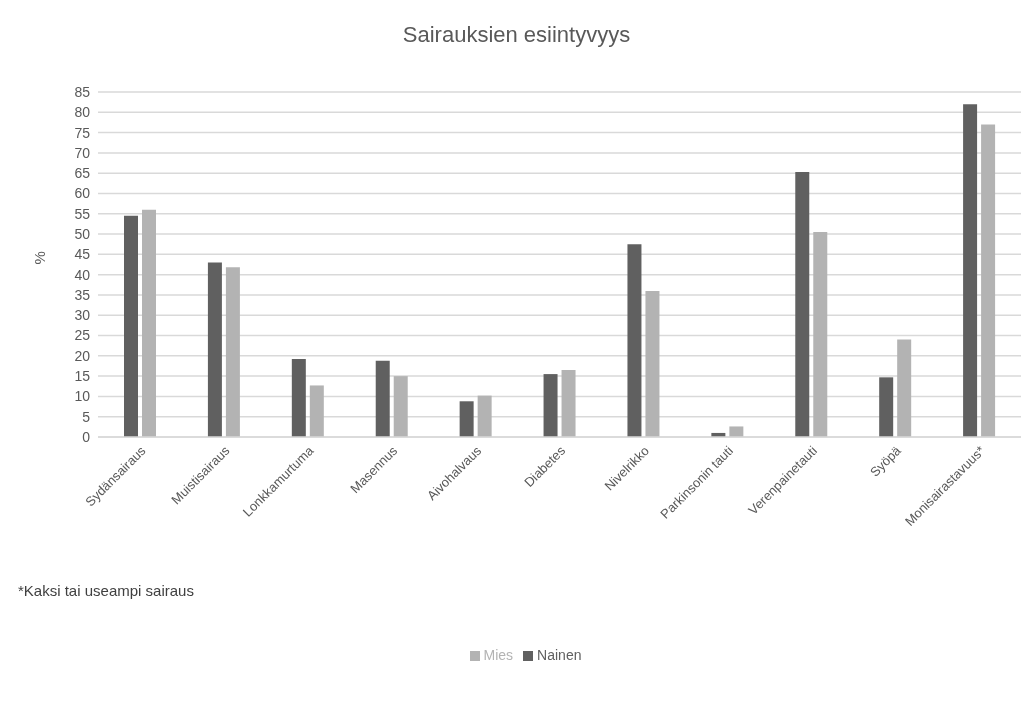 The image size is (1033, 703). What do you see at coordinates (516, 35) in the screenshot?
I see `chart-title: Sairauksien esiintyvyys` at bounding box center [516, 35].